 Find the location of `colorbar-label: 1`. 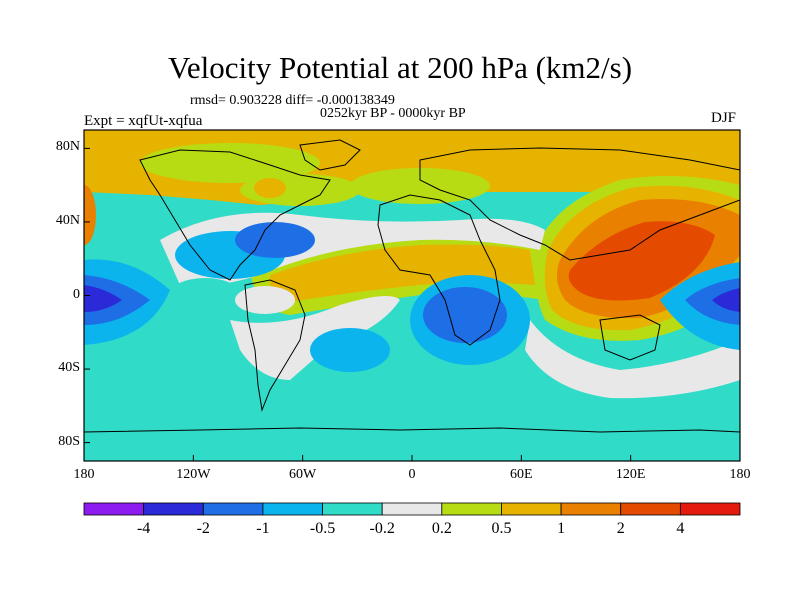

colorbar-label: 1 is located at coordinates (561, 528).